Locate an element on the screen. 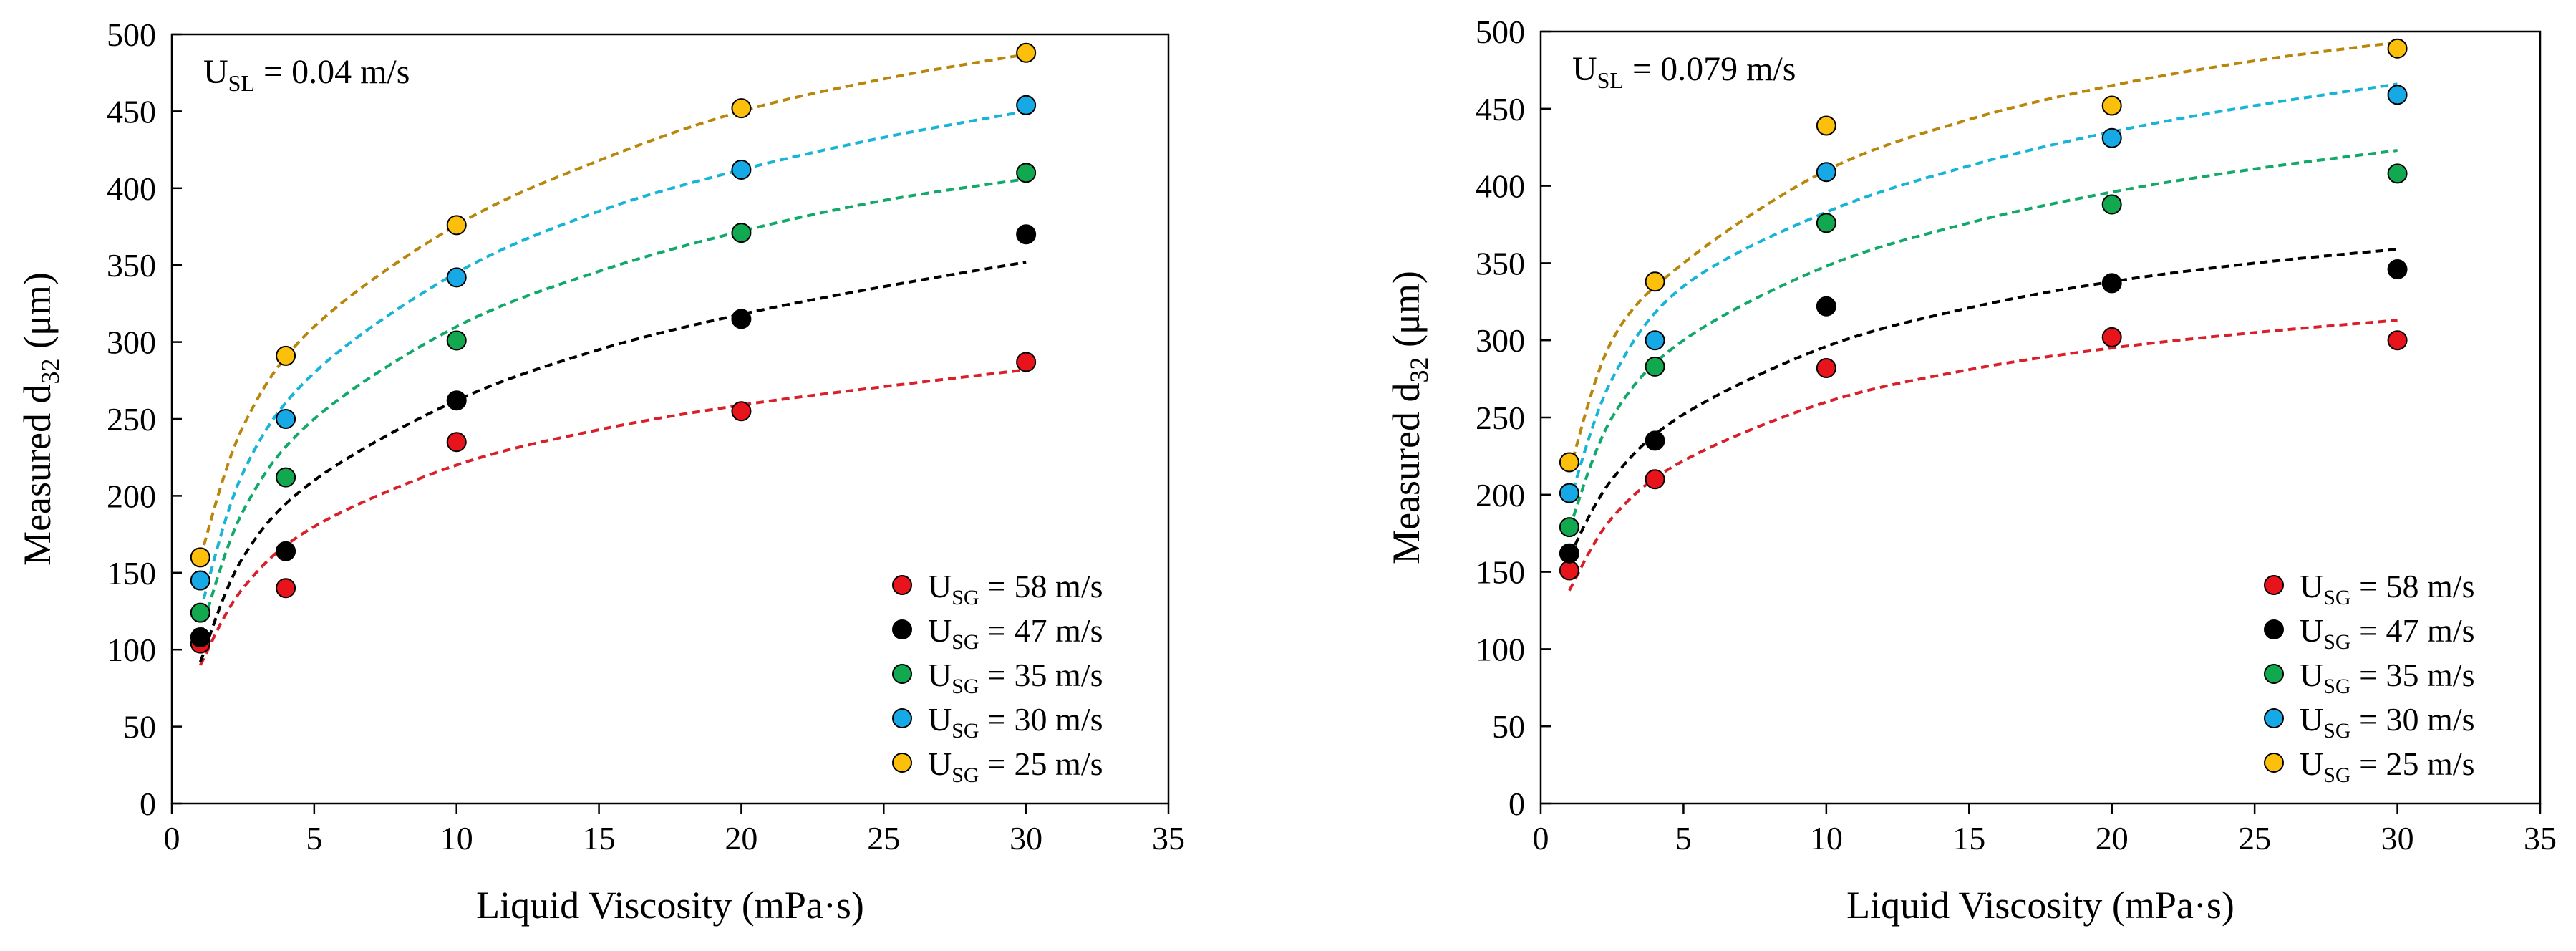 The width and height of the screenshot is (2576, 951). legend-label: USG = 58 m/s is located at coordinates (1015, 588).